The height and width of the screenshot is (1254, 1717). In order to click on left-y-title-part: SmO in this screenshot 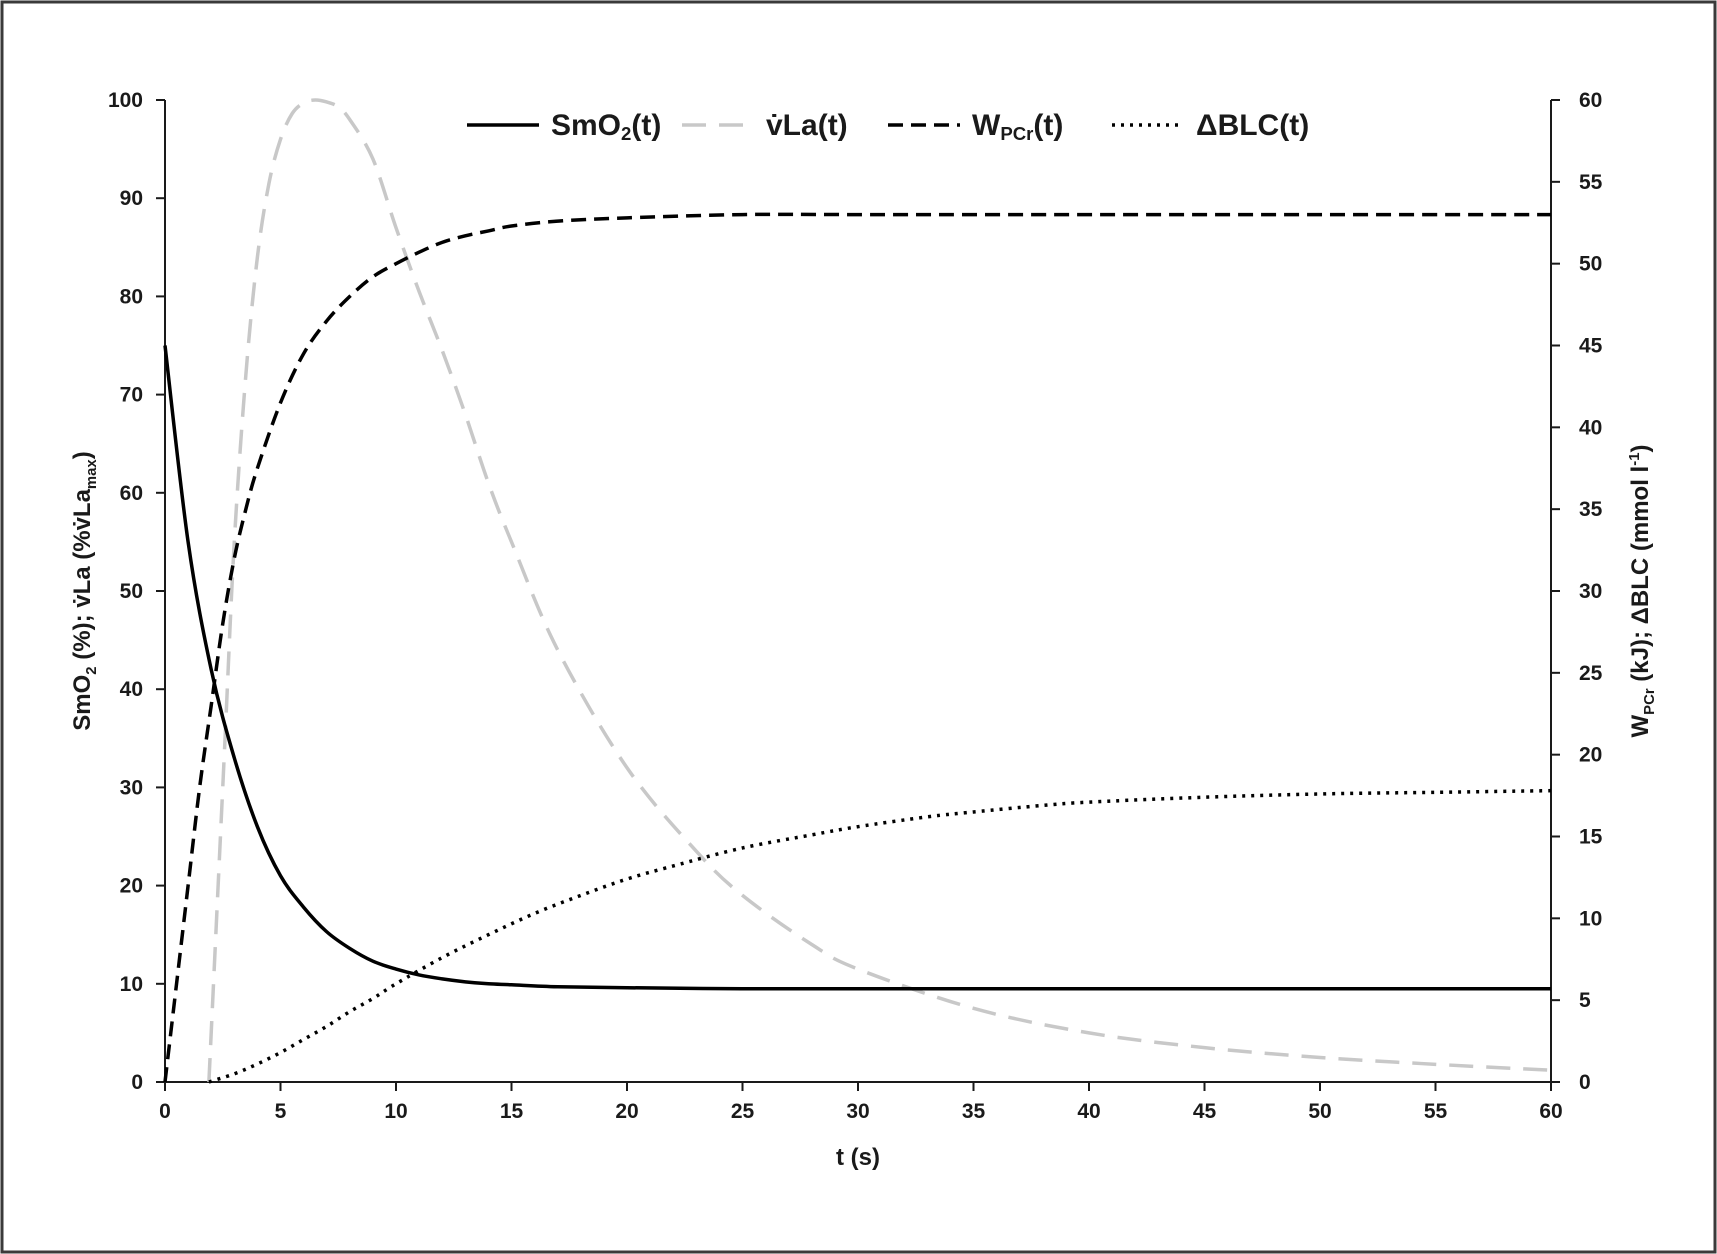, I will do `click(82, 703)`.